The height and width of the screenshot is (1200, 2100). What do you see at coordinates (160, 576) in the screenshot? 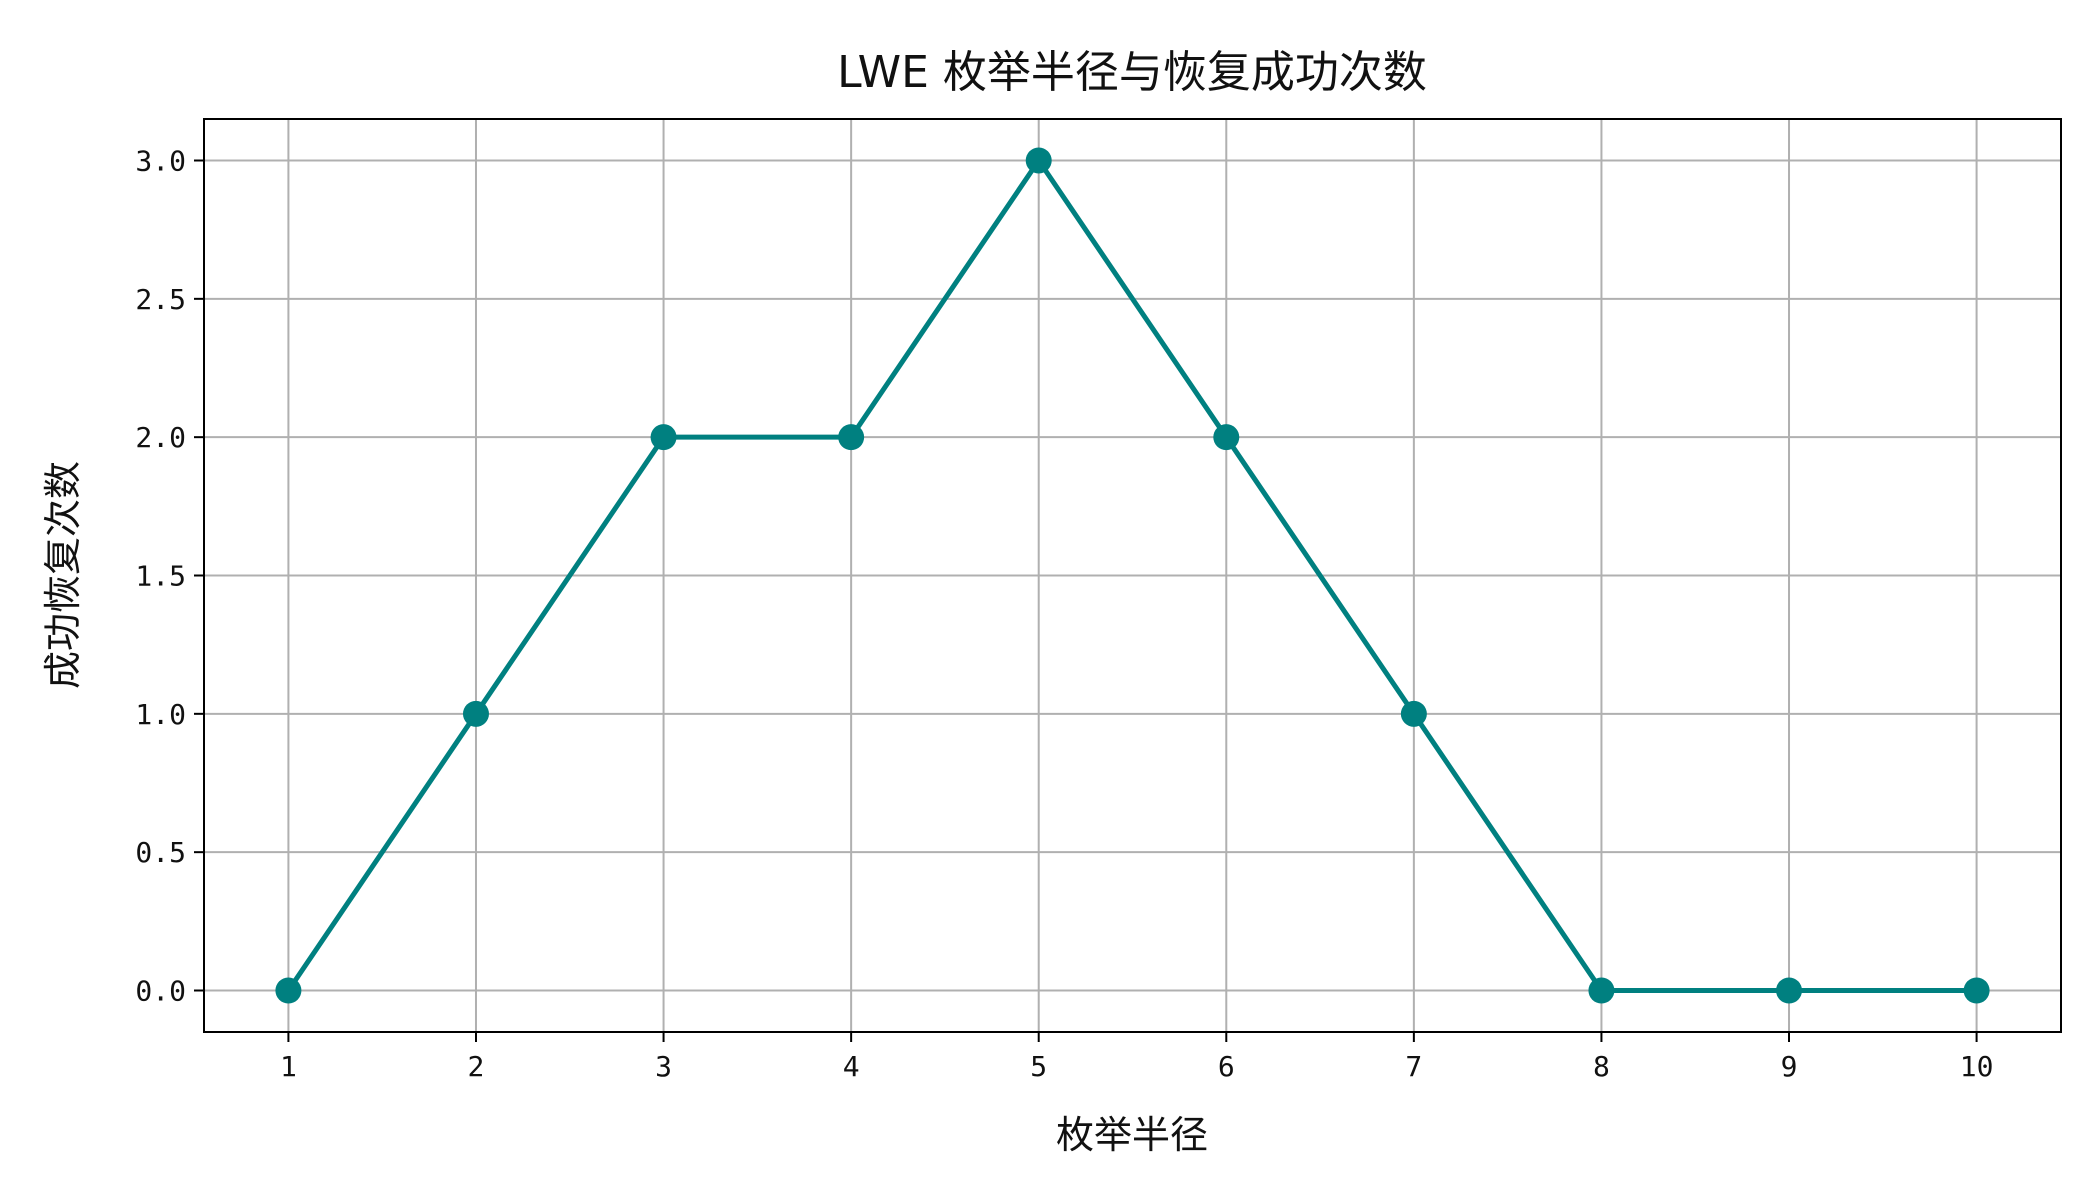
I see `y-tick-label-4: 1.5` at bounding box center [160, 576].